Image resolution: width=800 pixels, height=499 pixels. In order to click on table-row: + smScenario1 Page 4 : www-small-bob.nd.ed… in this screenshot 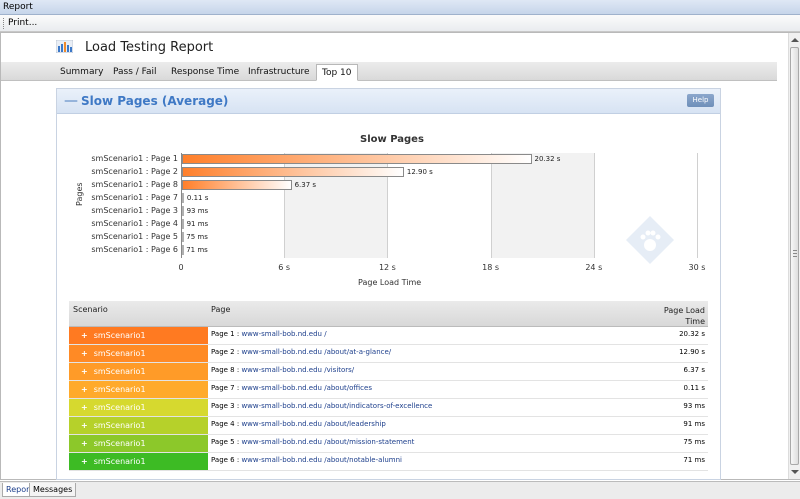, I will do `click(388, 426)`.